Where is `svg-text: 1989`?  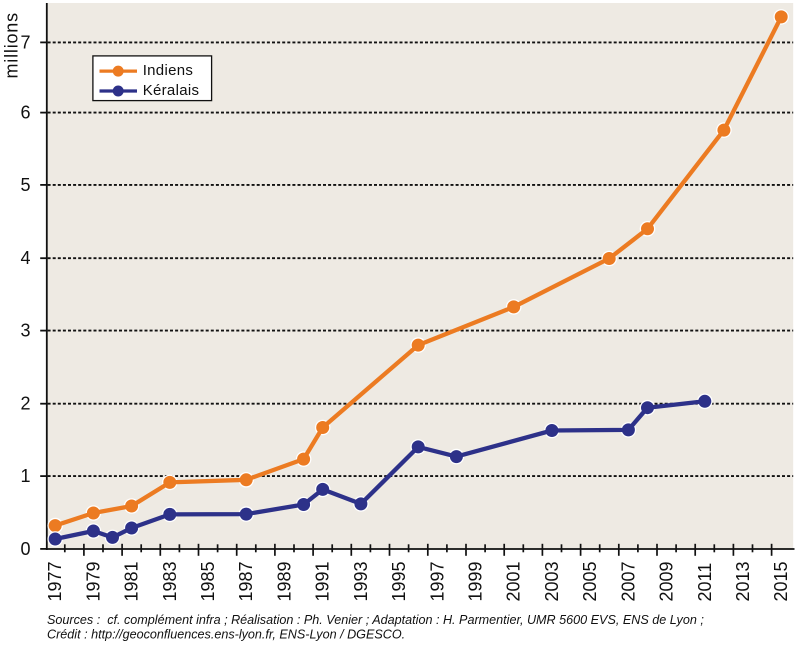 svg-text: 1989 is located at coordinates (285, 581).